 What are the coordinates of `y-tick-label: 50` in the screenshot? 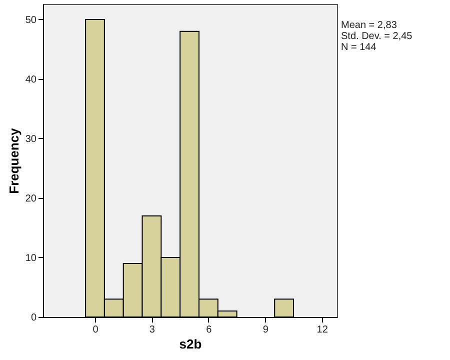 It's located at (31, 20).